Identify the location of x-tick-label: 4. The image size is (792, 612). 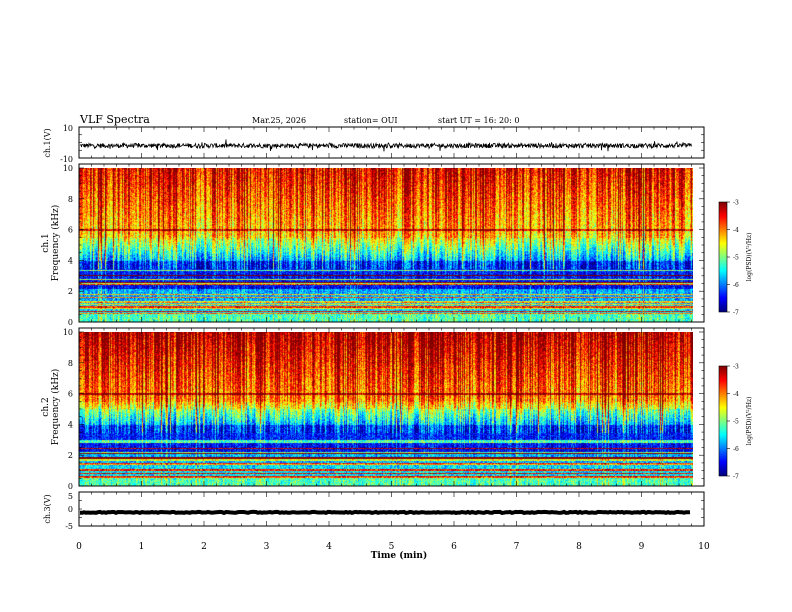
(329, 547).